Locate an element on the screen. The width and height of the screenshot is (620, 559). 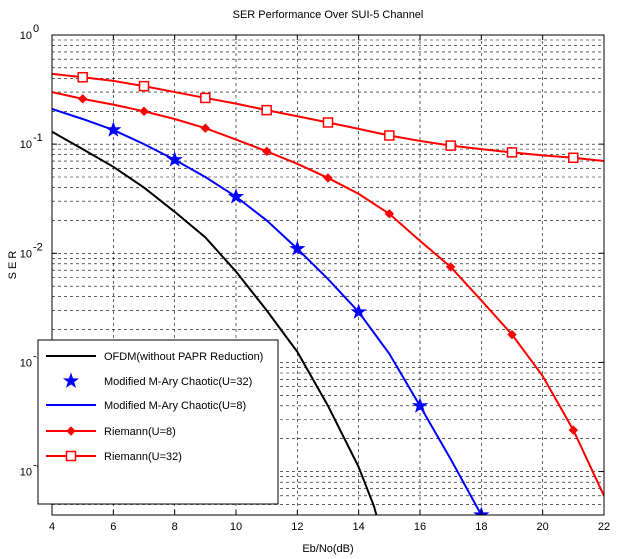
legend-label: Riemann(U=8) is located at coordinates (140, 432).